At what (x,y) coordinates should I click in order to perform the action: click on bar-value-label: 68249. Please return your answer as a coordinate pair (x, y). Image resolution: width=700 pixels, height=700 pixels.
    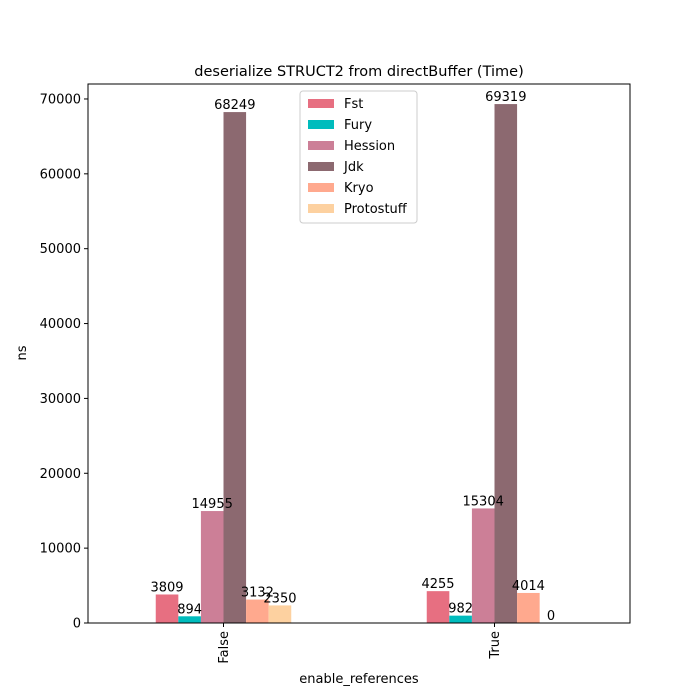
    Looking at the image, I should click on (234, 105).